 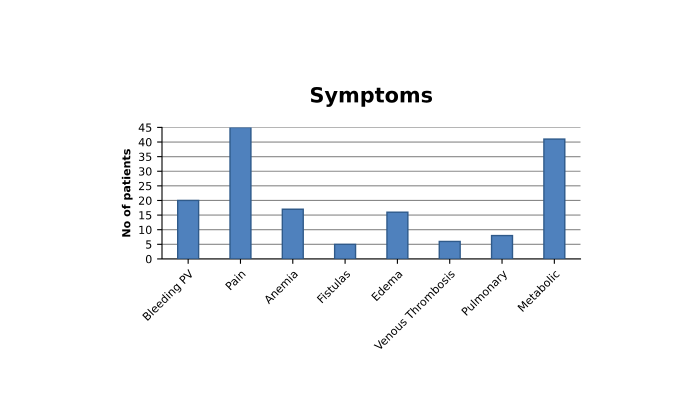 I want to click on y-tick-label: 40, so click(x=145, y=142).